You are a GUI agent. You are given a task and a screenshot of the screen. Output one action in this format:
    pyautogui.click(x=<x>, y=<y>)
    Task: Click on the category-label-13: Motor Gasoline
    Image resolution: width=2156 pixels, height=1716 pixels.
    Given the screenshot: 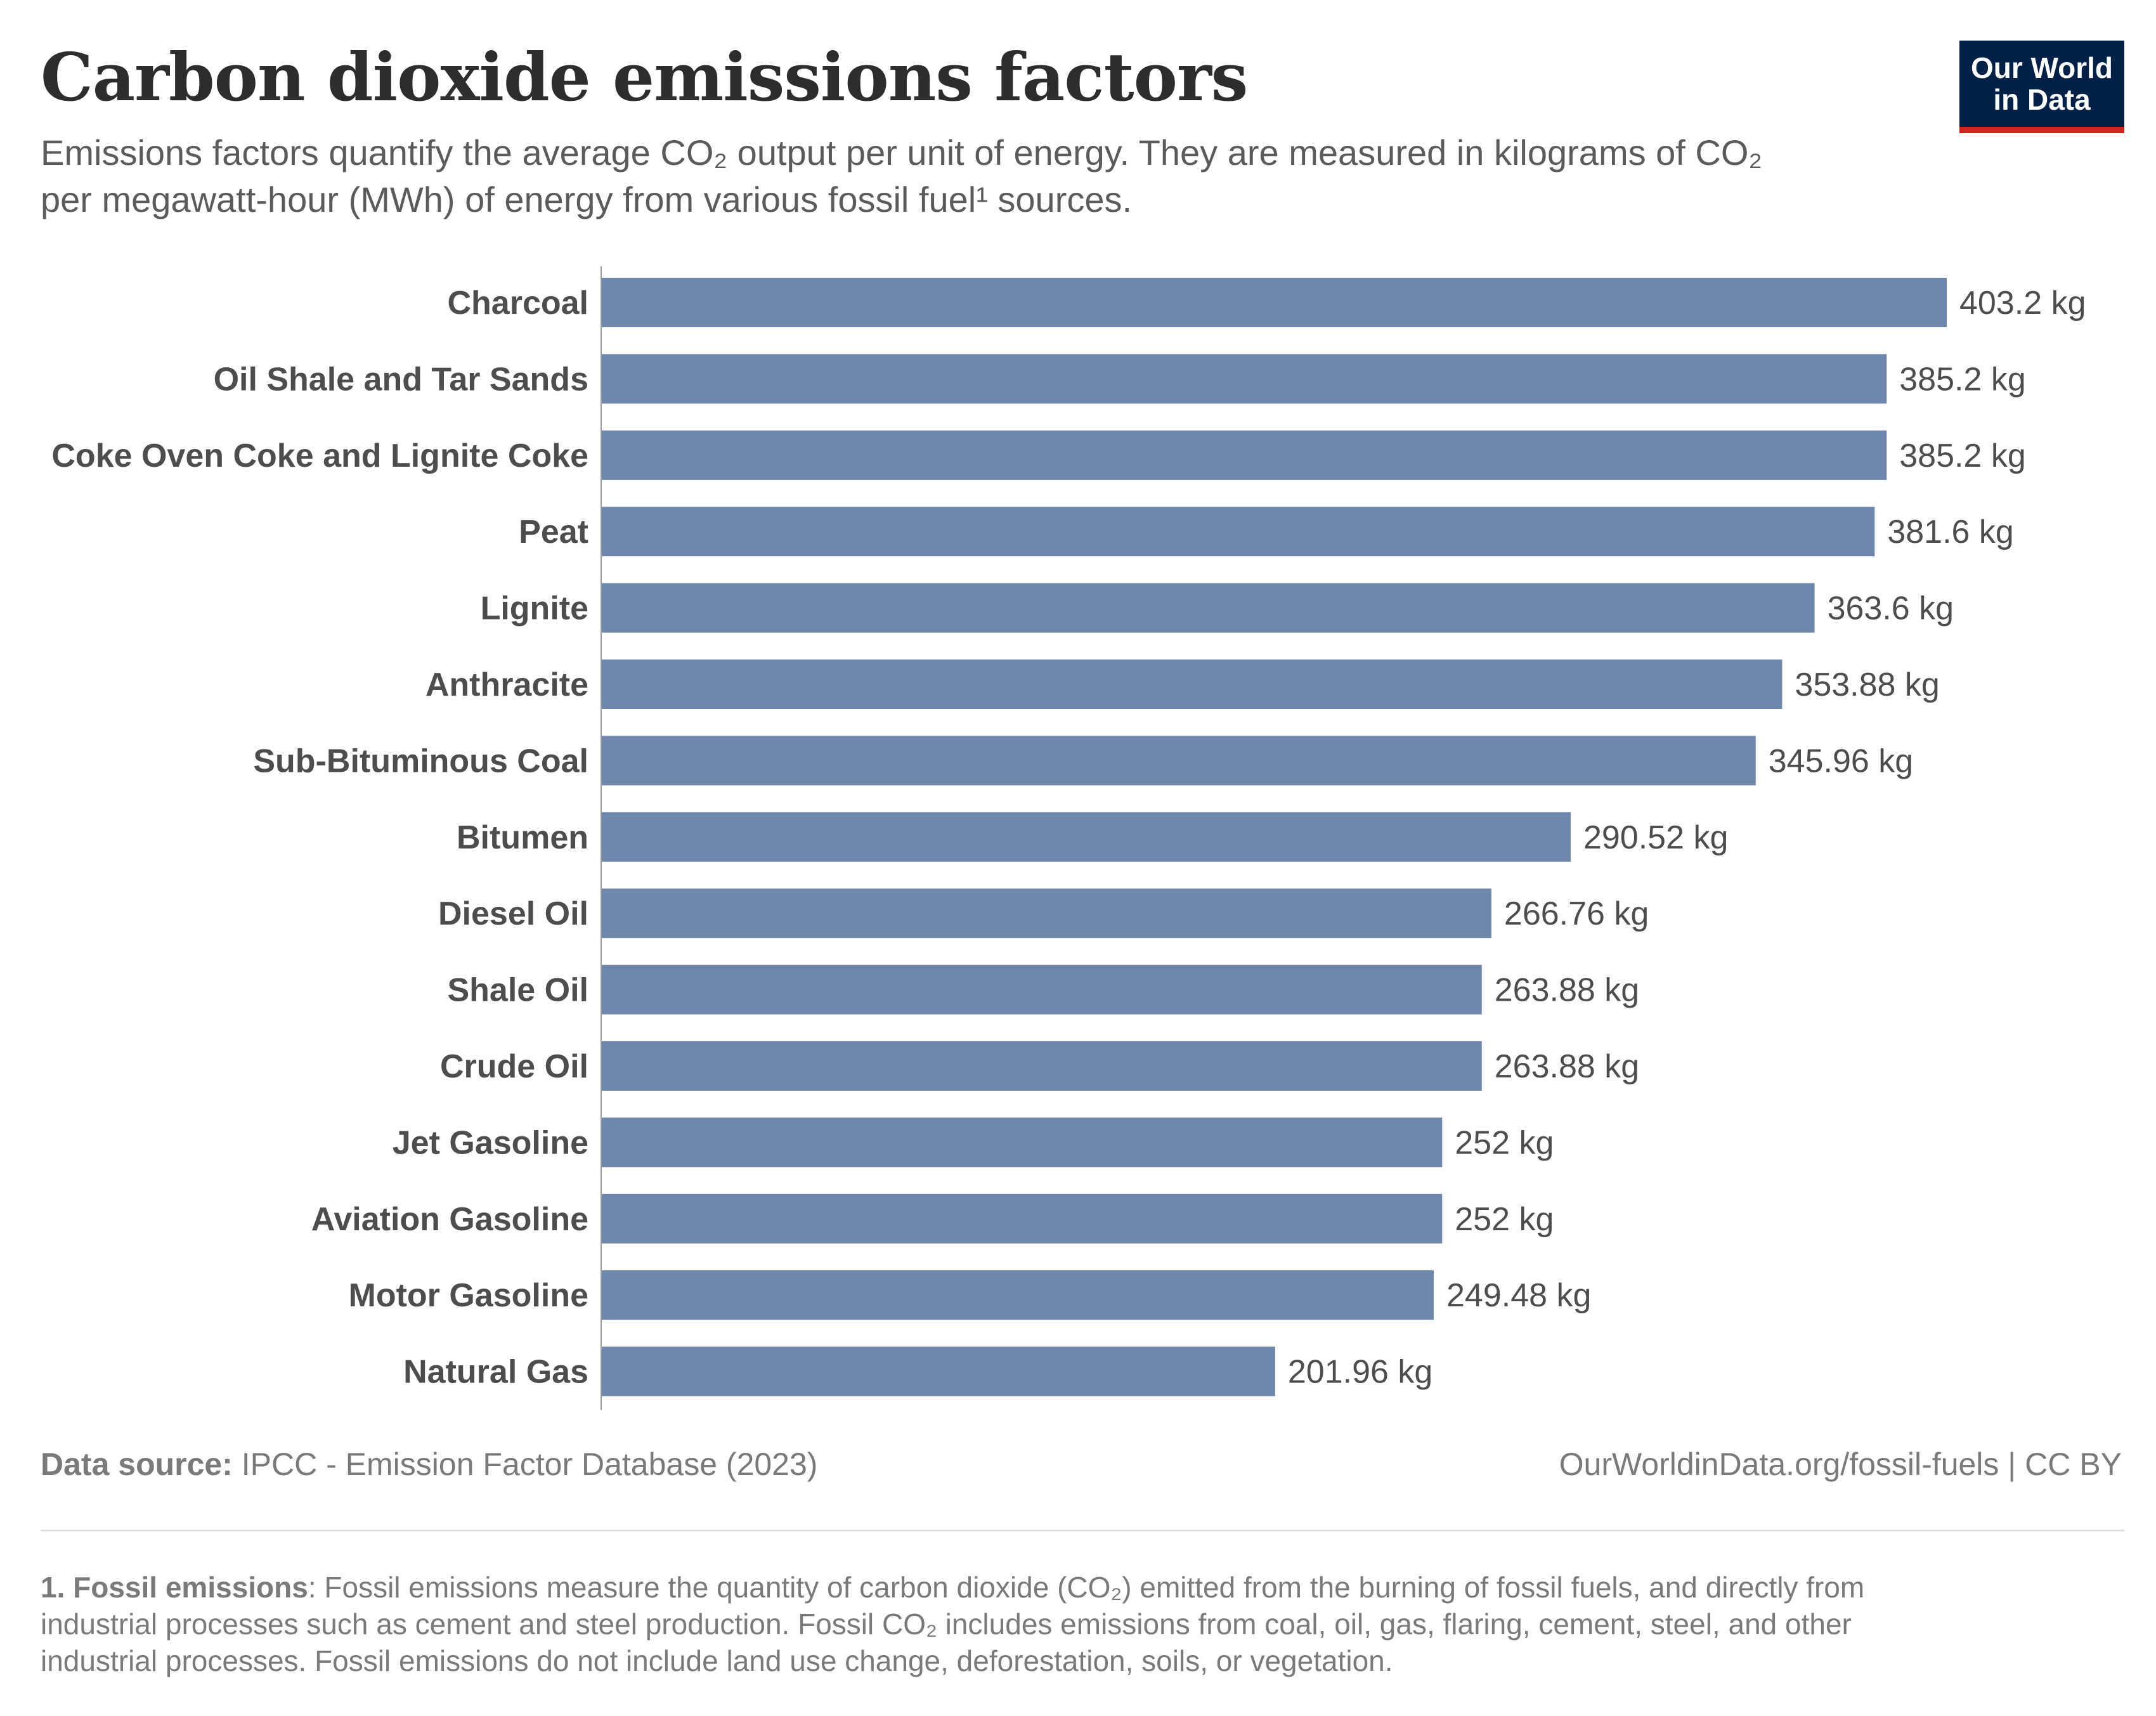 What is the action you would take?
    pyautogui.click(x=468, y=1295)
    